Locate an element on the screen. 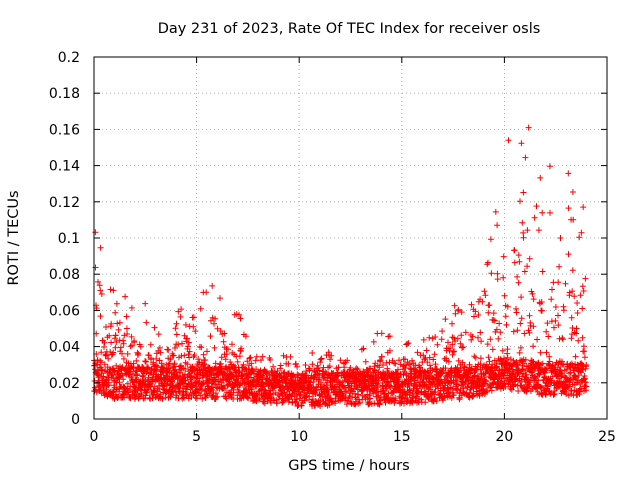 This screenshot has width=640, height=480. x-tick-labels: 0 5 10 15 20 25 is located at coordinates (353, 437).